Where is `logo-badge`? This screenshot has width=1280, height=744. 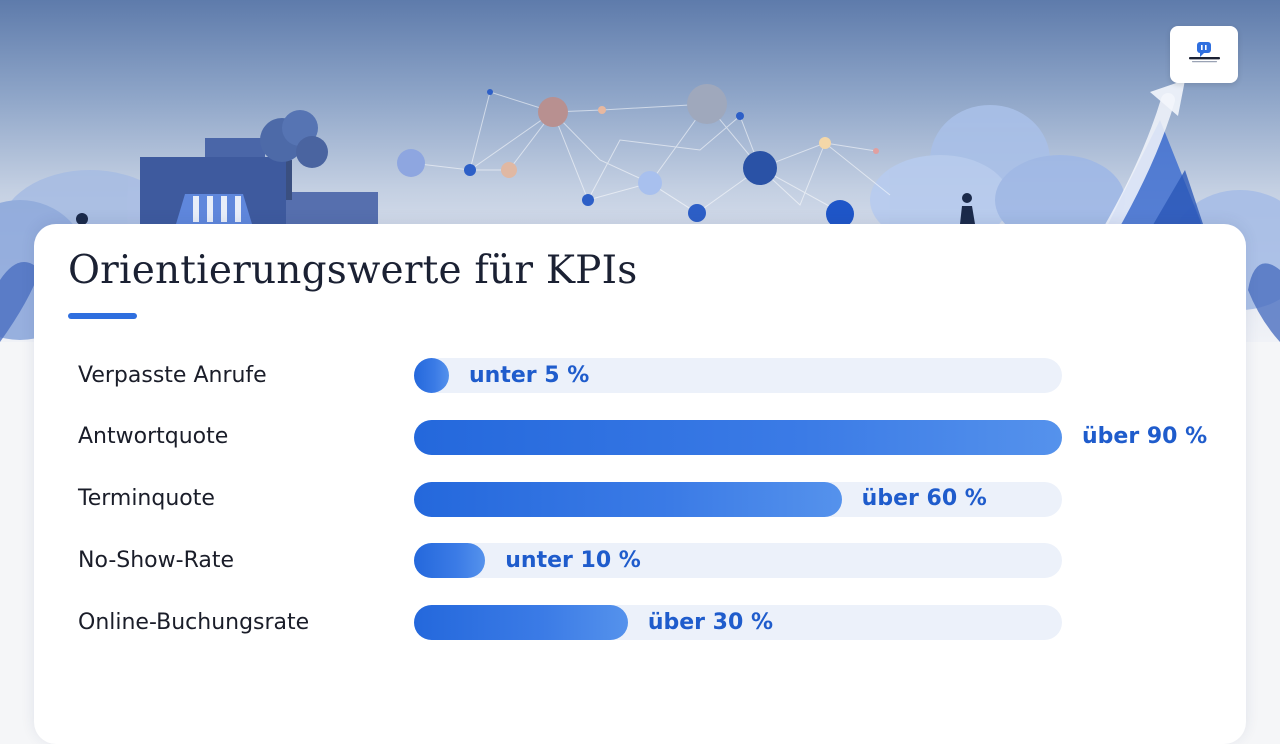
logo-badge is located at coordinates (1204, 54).